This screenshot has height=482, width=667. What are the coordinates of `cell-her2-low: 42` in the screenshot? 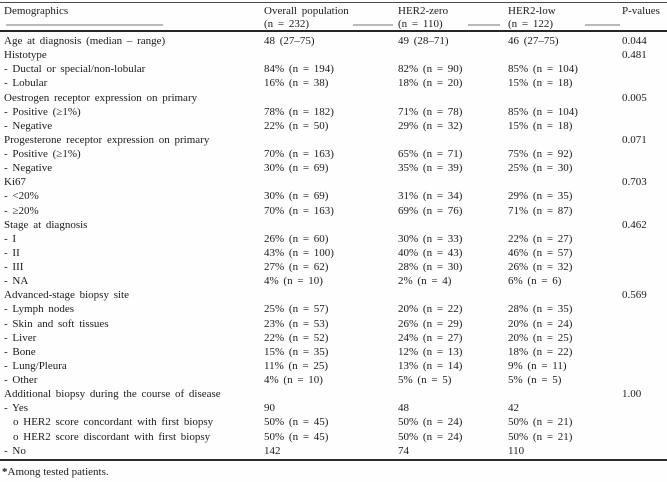 It's located at (513, 408).